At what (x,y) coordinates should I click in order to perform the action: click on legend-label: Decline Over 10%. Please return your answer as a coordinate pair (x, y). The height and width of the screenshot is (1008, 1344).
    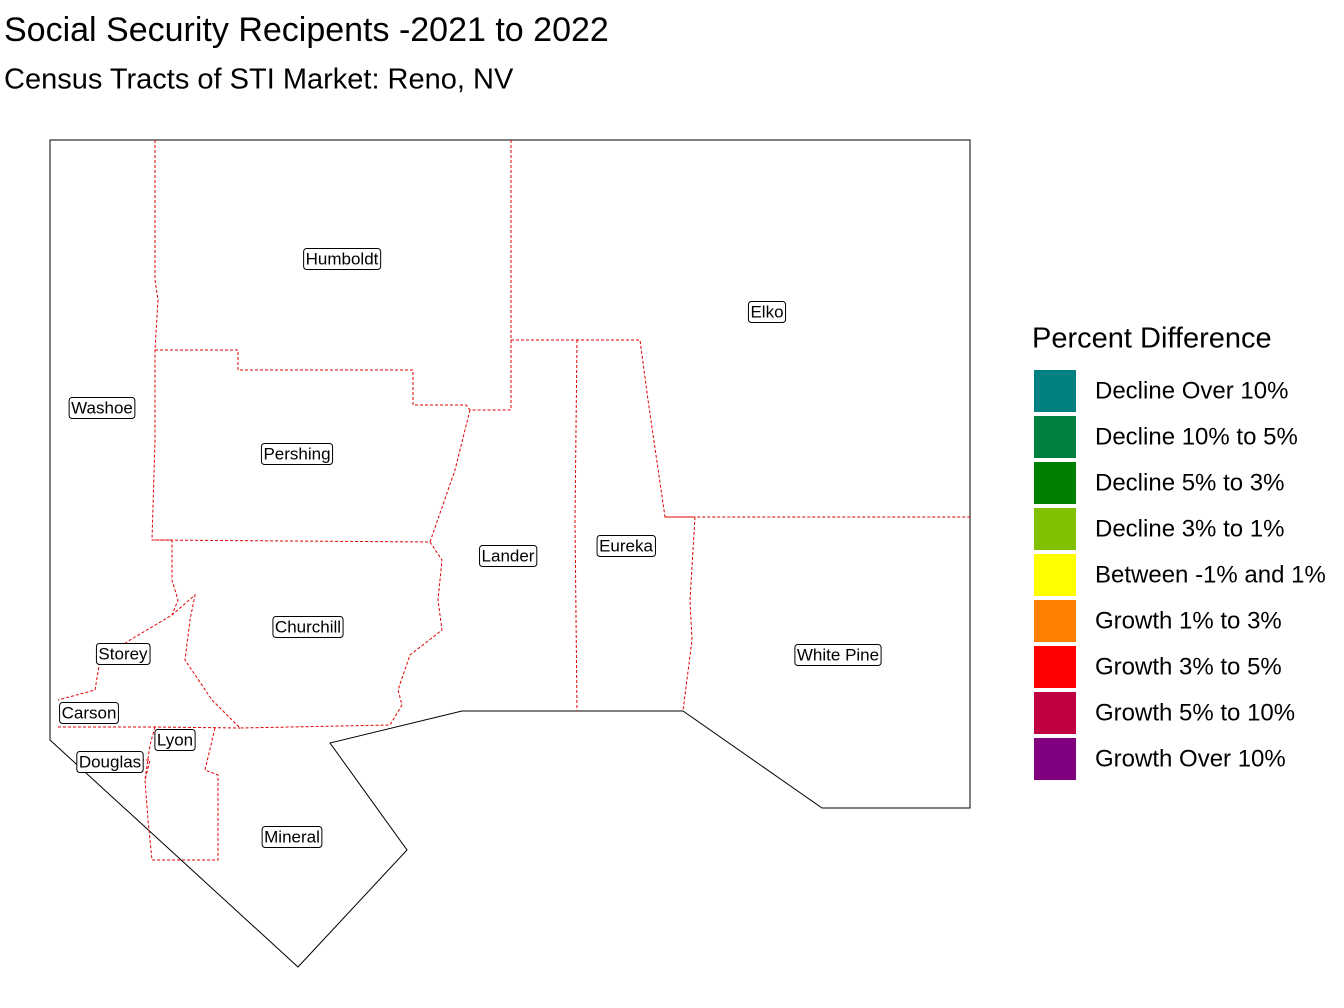
    Looking at the image, I should click on (1191, 390).